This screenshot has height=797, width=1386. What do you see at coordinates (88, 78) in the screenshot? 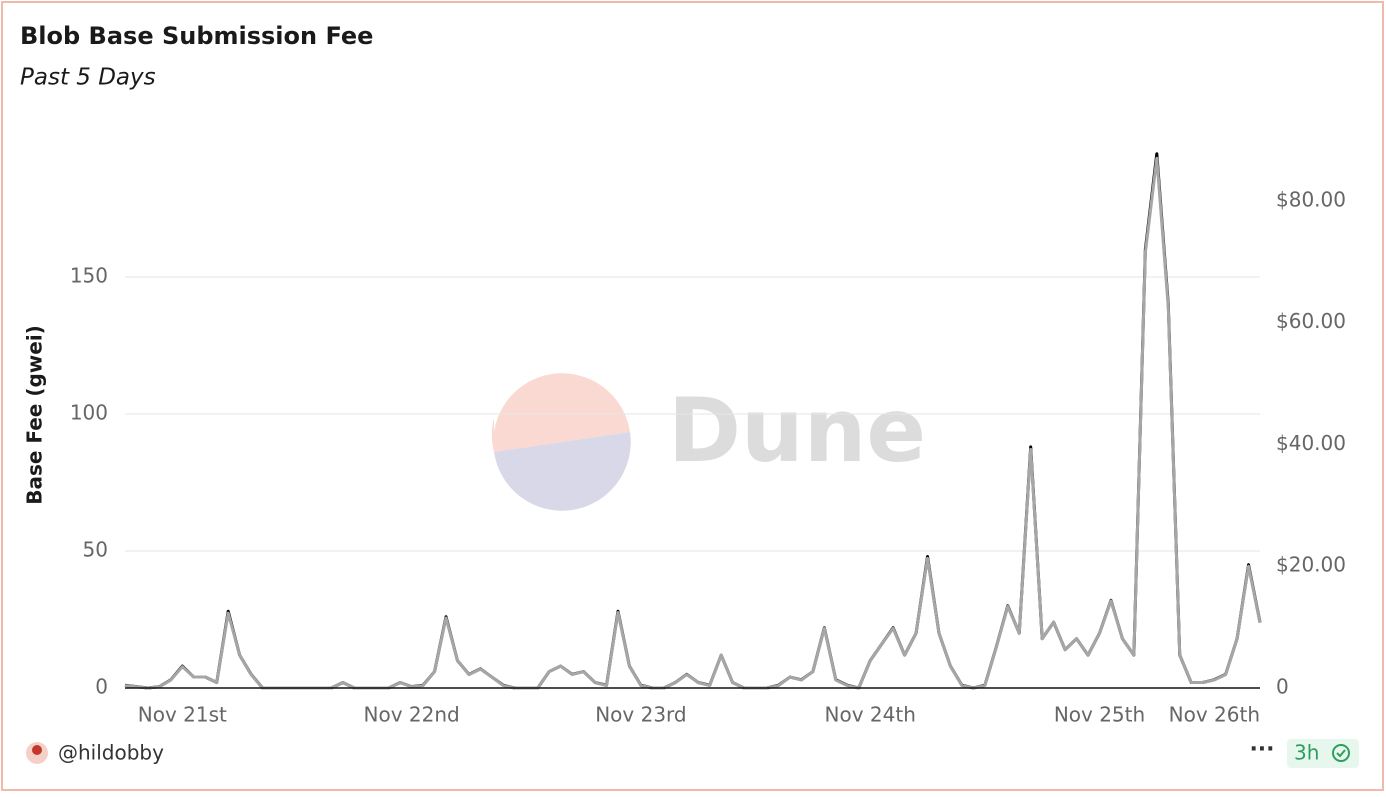
I see `chart-subtitle: Past 5 Days` at bounding box center [88, 78].